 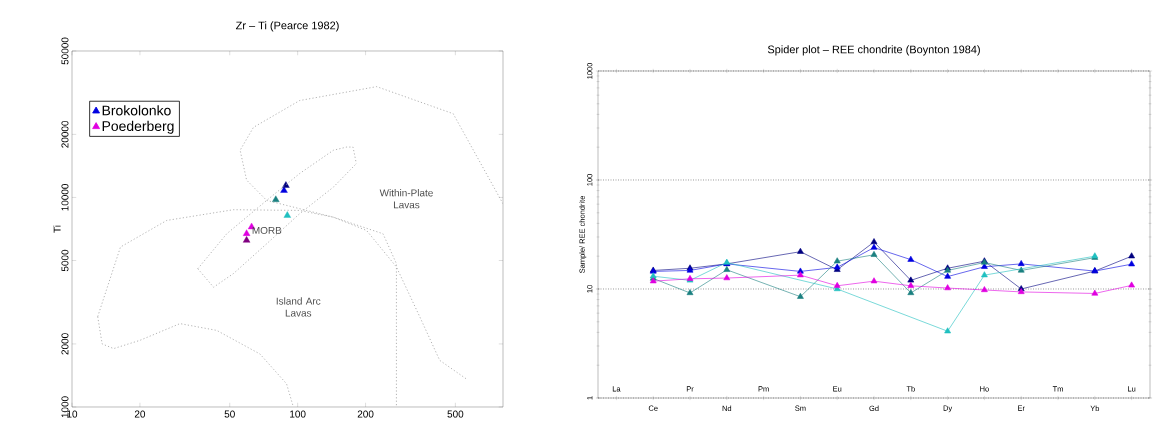 What do you see at coordinates (298, 307) in the screenshot?
I see `annotation: Island Arc Lavas` at bounding box center [298, 307].